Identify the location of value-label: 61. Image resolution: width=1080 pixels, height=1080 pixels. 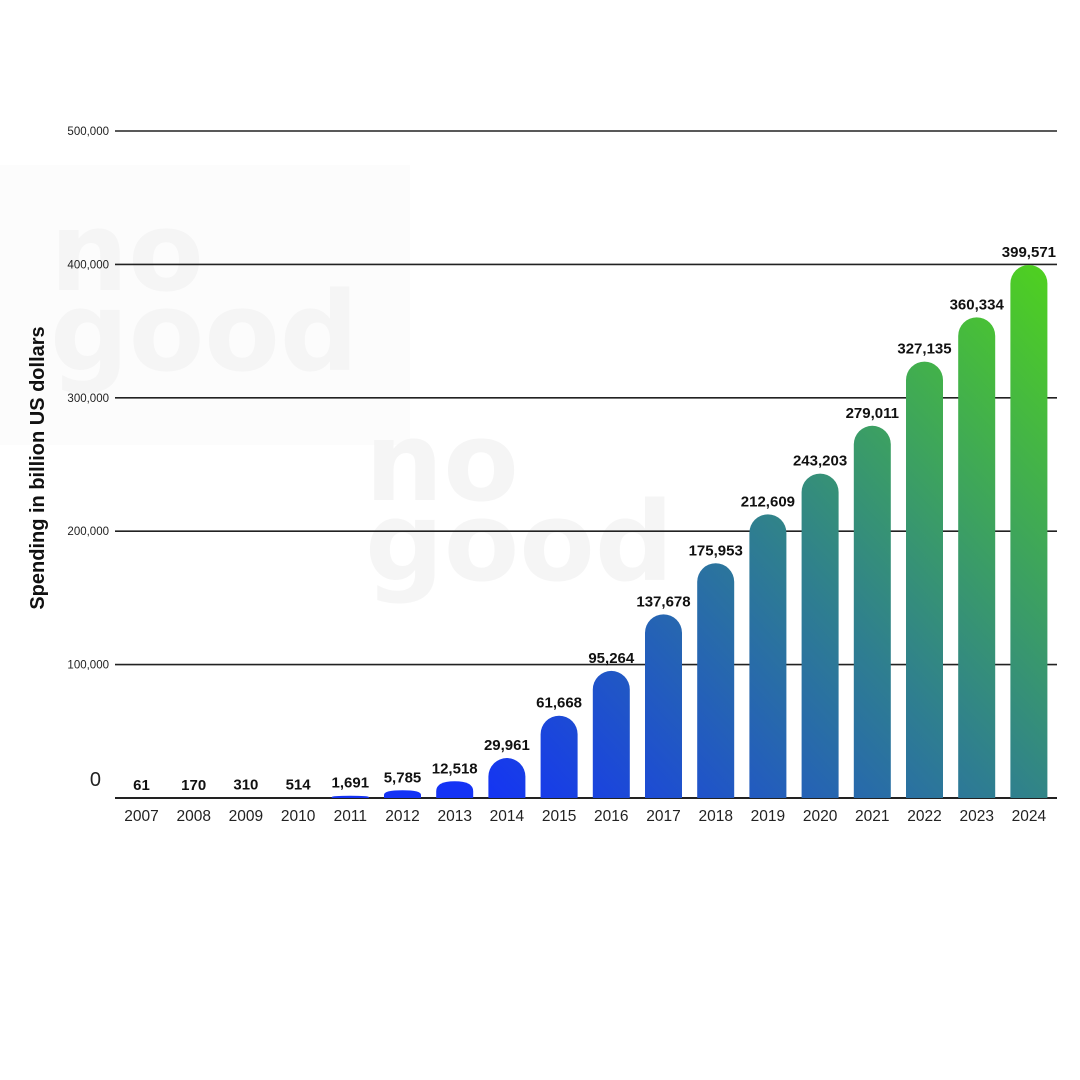
(141, 785).